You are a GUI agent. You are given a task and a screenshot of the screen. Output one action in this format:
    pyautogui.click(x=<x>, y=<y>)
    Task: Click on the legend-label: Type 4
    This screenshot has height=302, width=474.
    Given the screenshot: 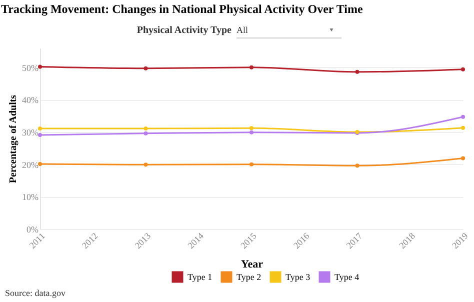 What is the action you would take?
    pyautogui.click(x=347, y=277)
    